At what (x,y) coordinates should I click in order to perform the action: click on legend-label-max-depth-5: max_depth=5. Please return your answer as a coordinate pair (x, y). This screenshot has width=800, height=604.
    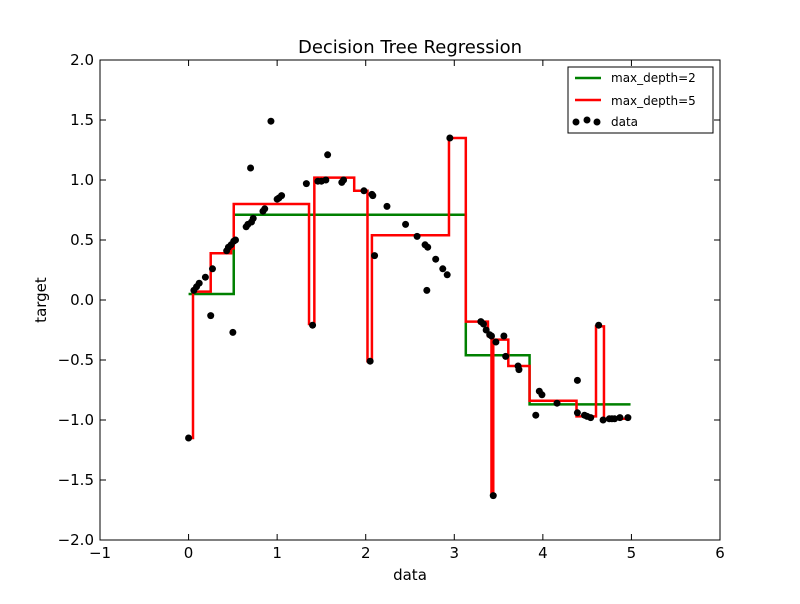
    Looking at the image, I should click on (653, 101).